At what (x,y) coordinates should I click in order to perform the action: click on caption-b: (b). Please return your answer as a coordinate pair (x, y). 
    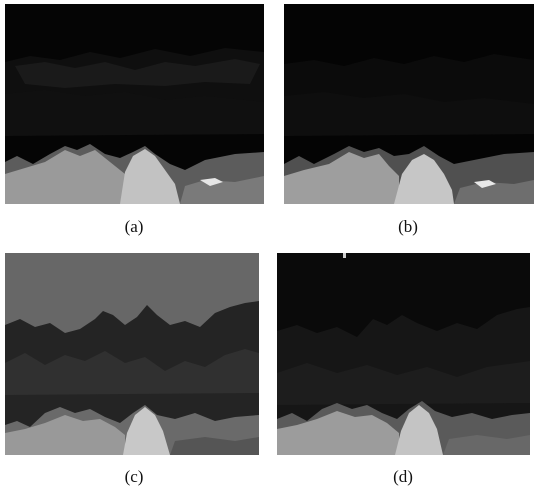
    Looking at the image, I should click on (408, 226).